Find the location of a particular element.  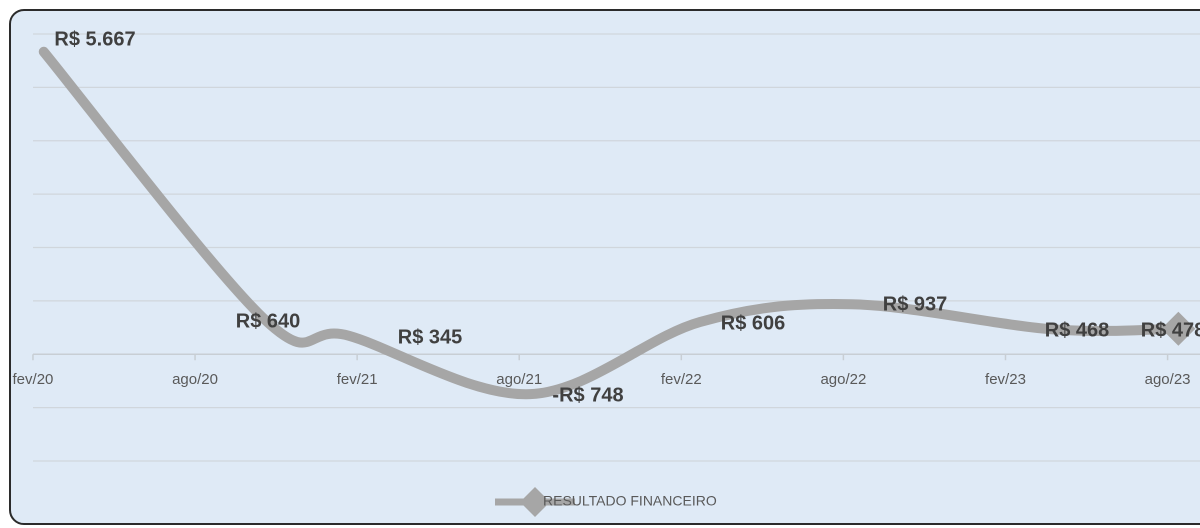

data-label: R$ 640 is located at coordinates (268, 321).